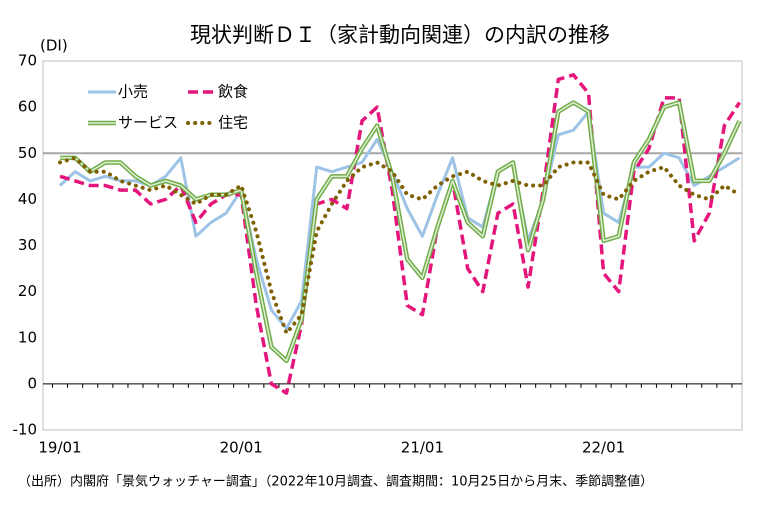 Image resolution: width=758 pixels, height=512 pixels. Describe the element at coordinates (27, 107) in the screenshot. I see `y-tick-label: 60` at that location.